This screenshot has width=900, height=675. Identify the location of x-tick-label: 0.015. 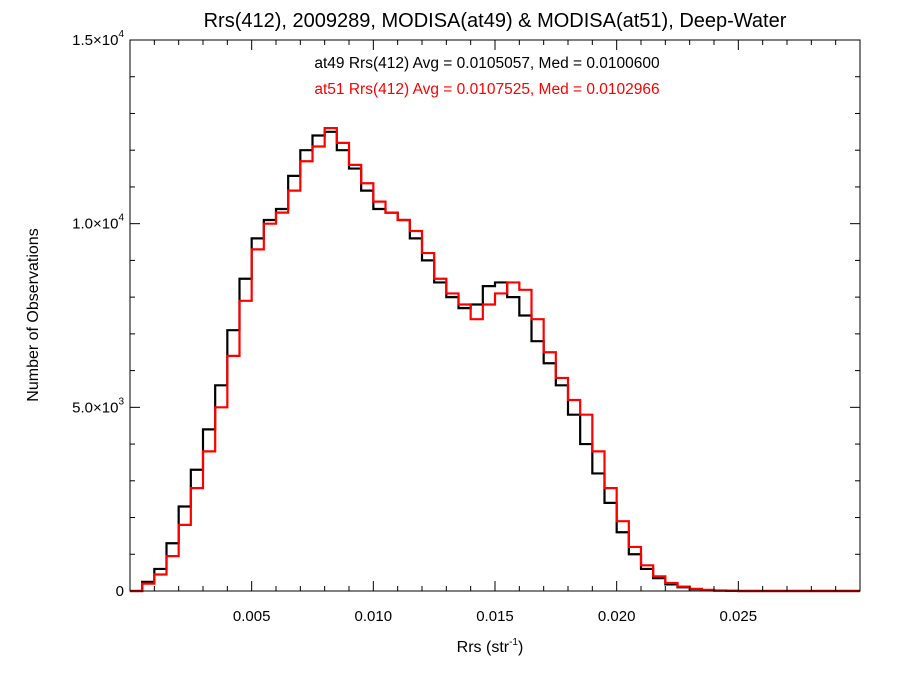
(495, 616).